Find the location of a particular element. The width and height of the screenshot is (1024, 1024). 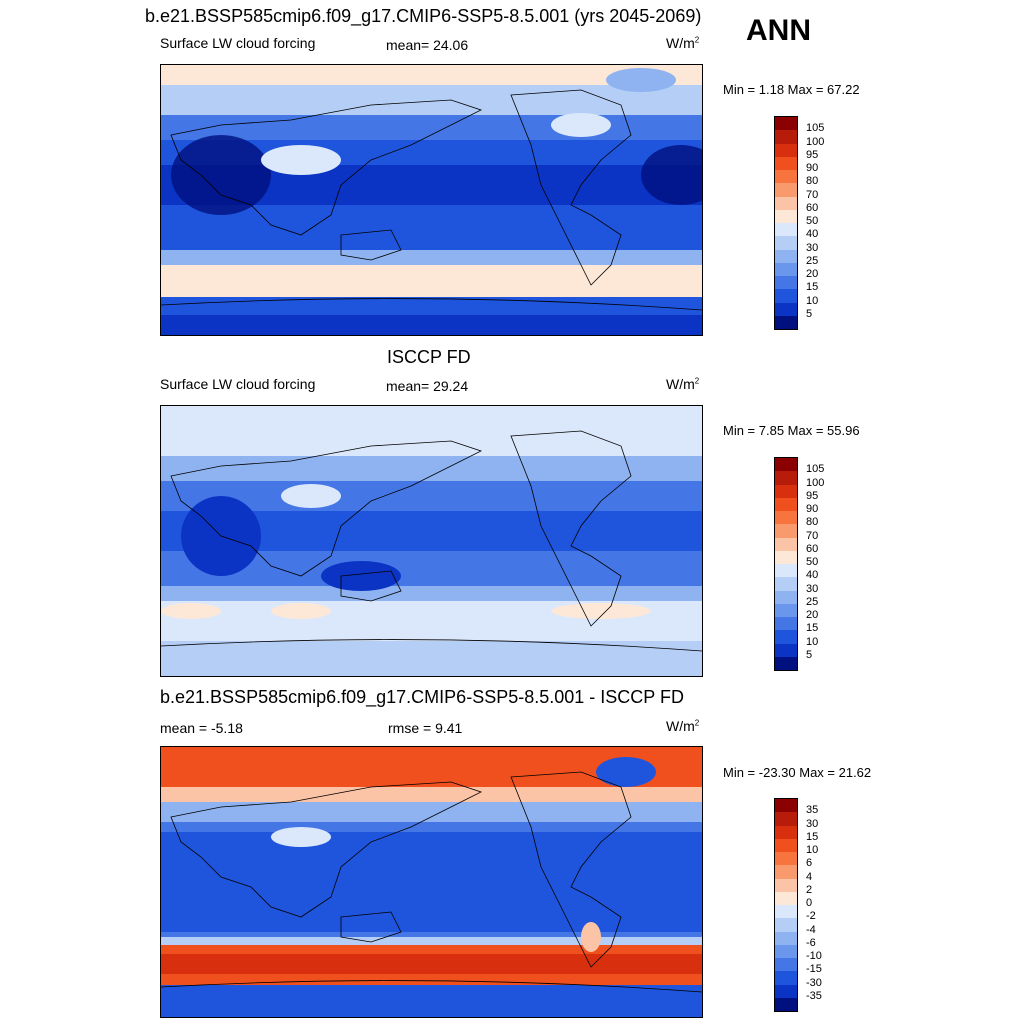

panel3-map is located at coordinates (431, 882).